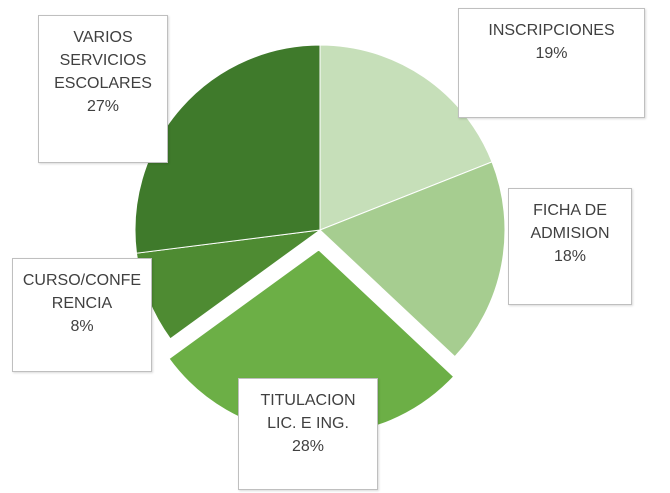 This screenshot has height=493, width=670. What do you see at coordinates (103, 60) in the screenshot?
I see `category-label: VARIOS SERVICIOS ESCOLARES` at bounding box center [103, 60].